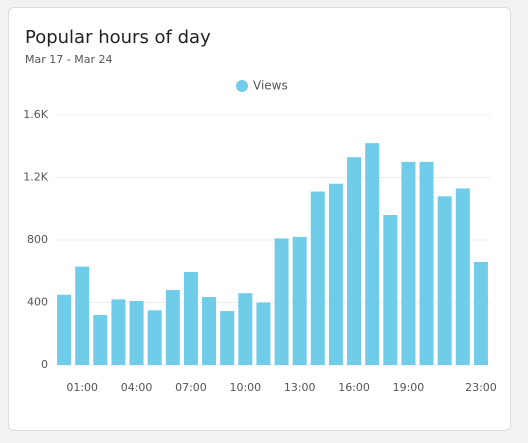 Image resolution: width=528 pixels, height=443 pixels. Describe the element at coordinates (68, 59) in the screenshot. I see `chart-subtitle: Mar 17 - Mar 24` at that location.